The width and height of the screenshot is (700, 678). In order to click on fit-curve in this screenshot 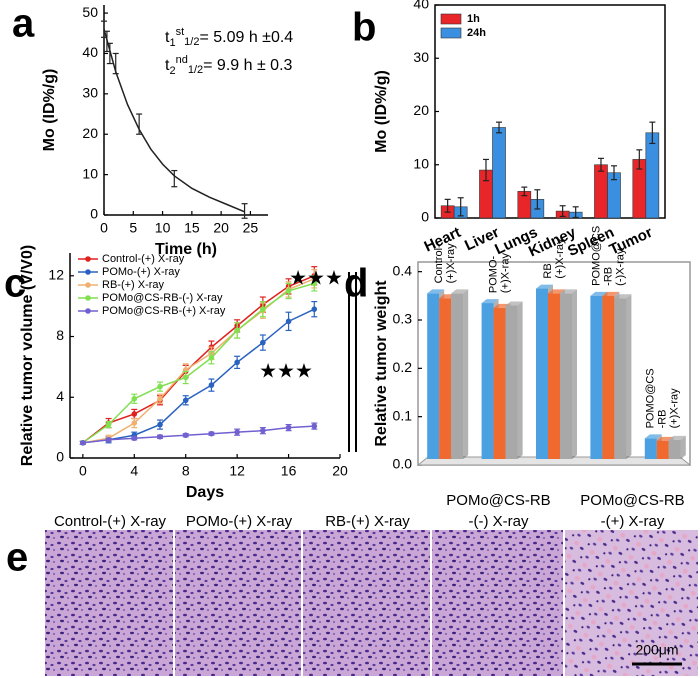, I will do `click(174, 121)`.